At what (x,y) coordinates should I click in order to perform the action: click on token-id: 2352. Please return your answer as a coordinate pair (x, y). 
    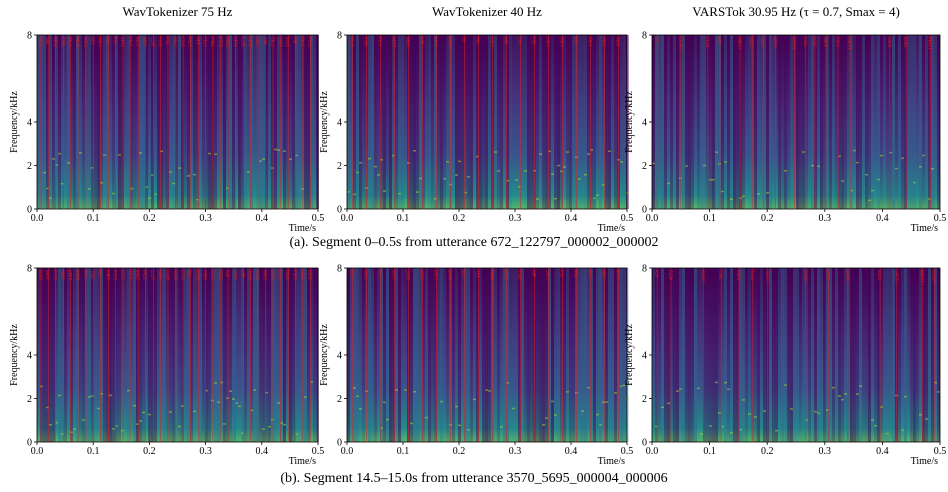
    Looking at the image, I should click on (116, 275).